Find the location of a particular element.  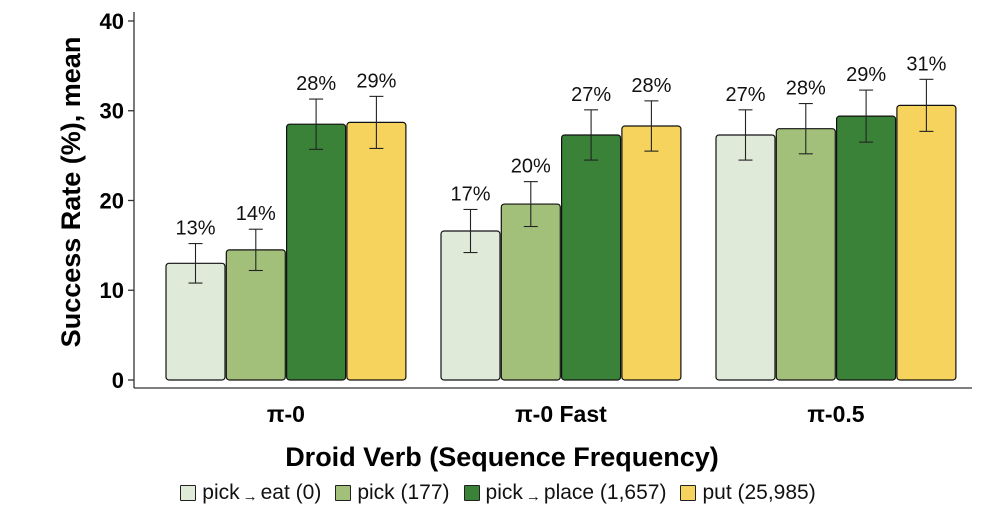

legend-text: eat (0) is located at coordinates (291, 492).